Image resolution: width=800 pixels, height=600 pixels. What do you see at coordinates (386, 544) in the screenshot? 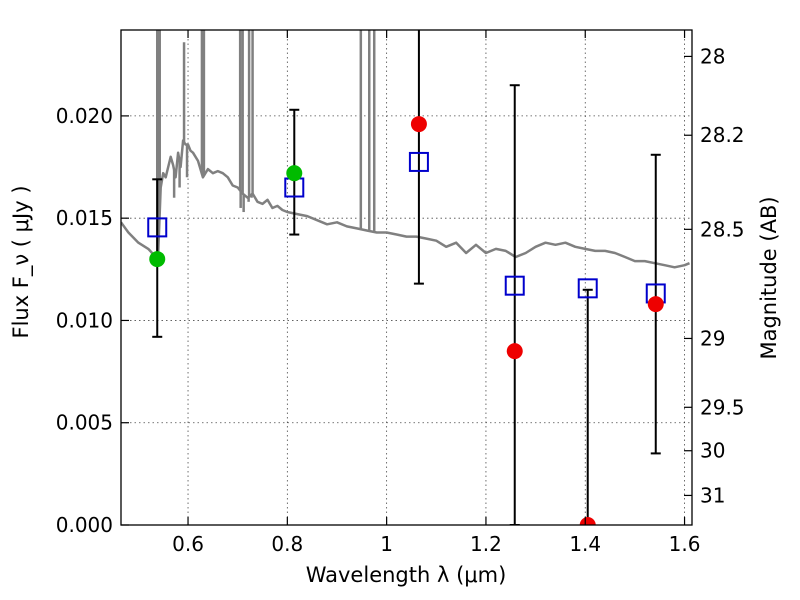
I see `x-tick-label: 1` at bounding box center [386, 544].